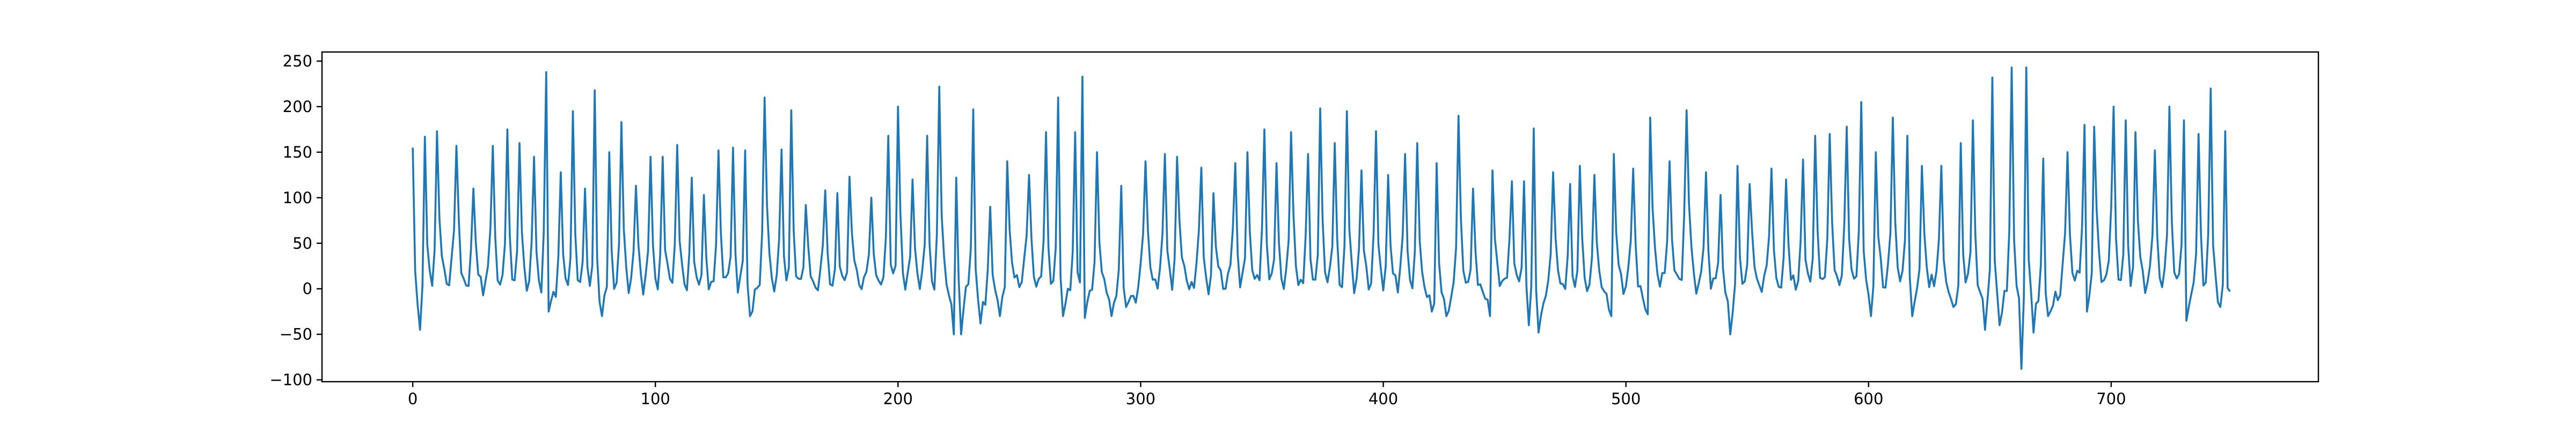 This screenshot has height=431, width=2576. I want to click on x-tick-label: 200, so click(898, 399).